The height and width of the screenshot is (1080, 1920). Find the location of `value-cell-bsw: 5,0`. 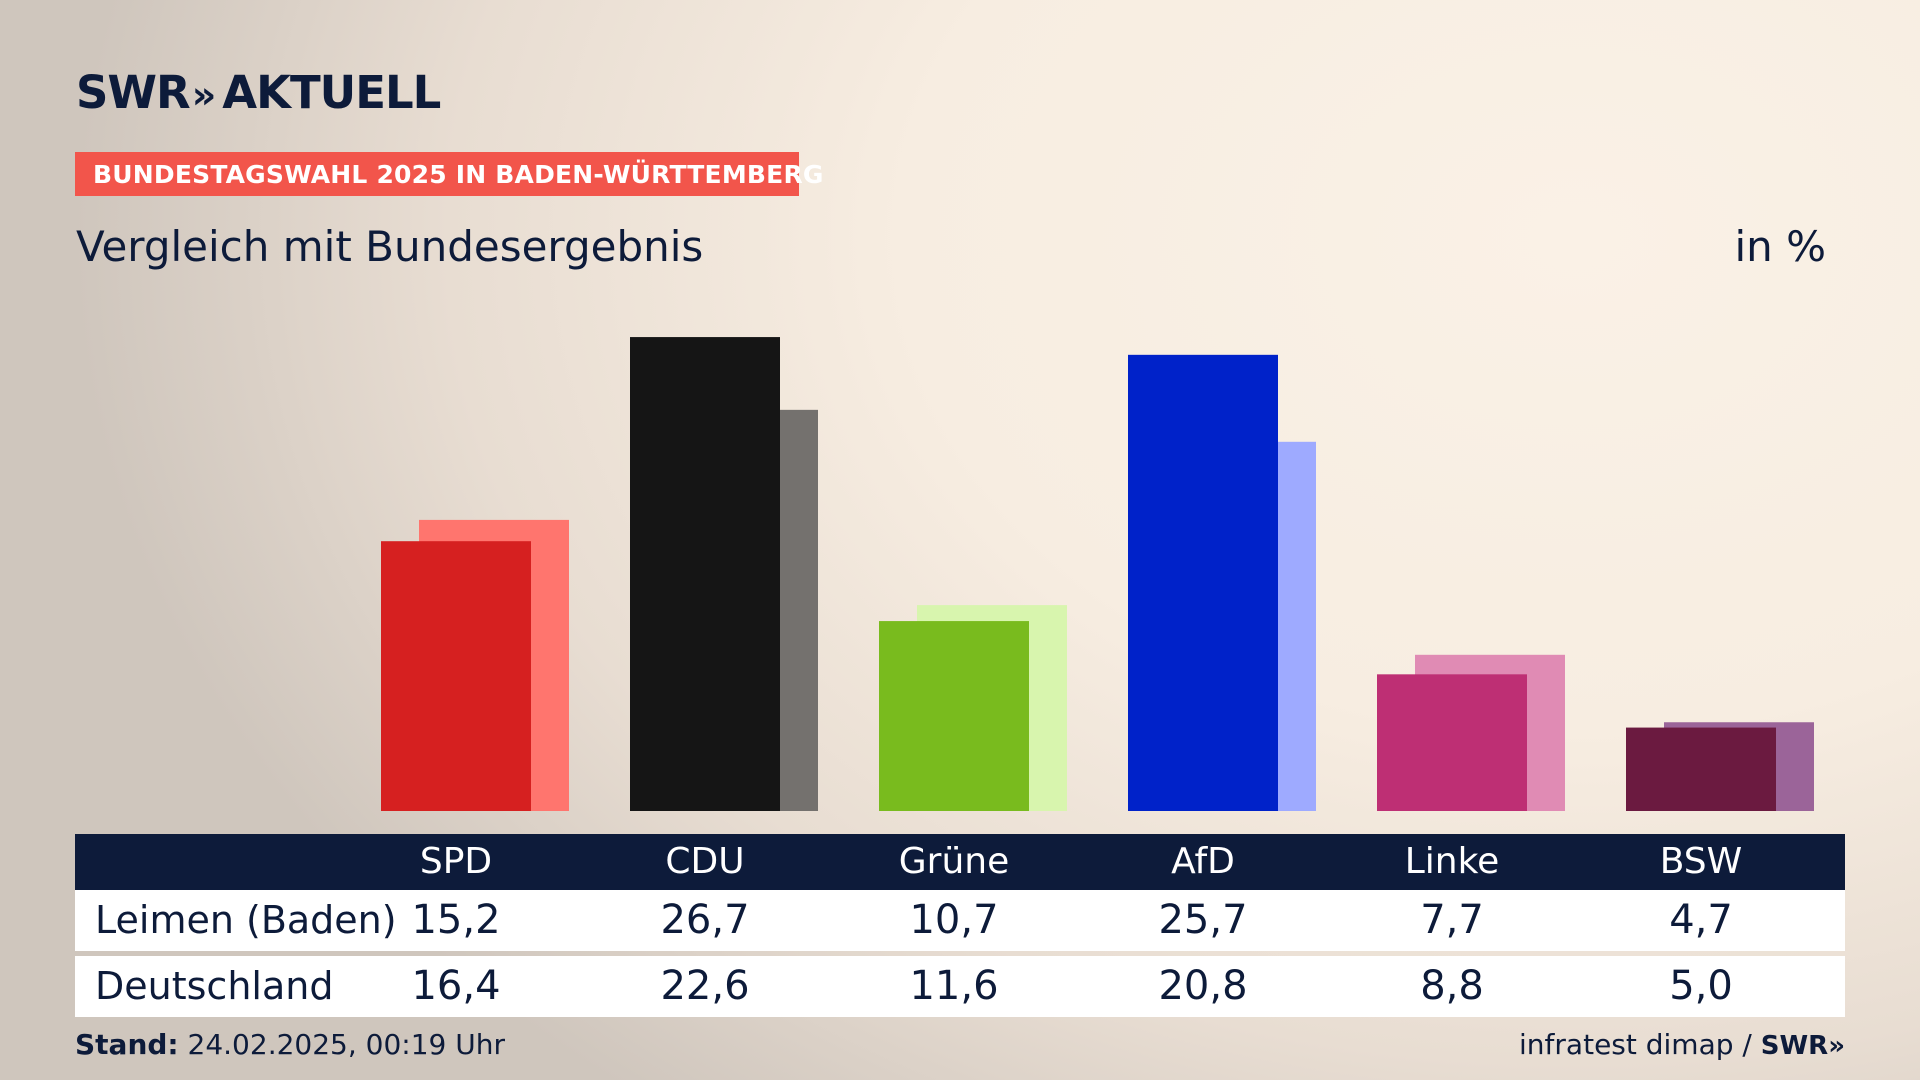

value-cell-bsw: 5,0 is located at coordinates (1701, 986).